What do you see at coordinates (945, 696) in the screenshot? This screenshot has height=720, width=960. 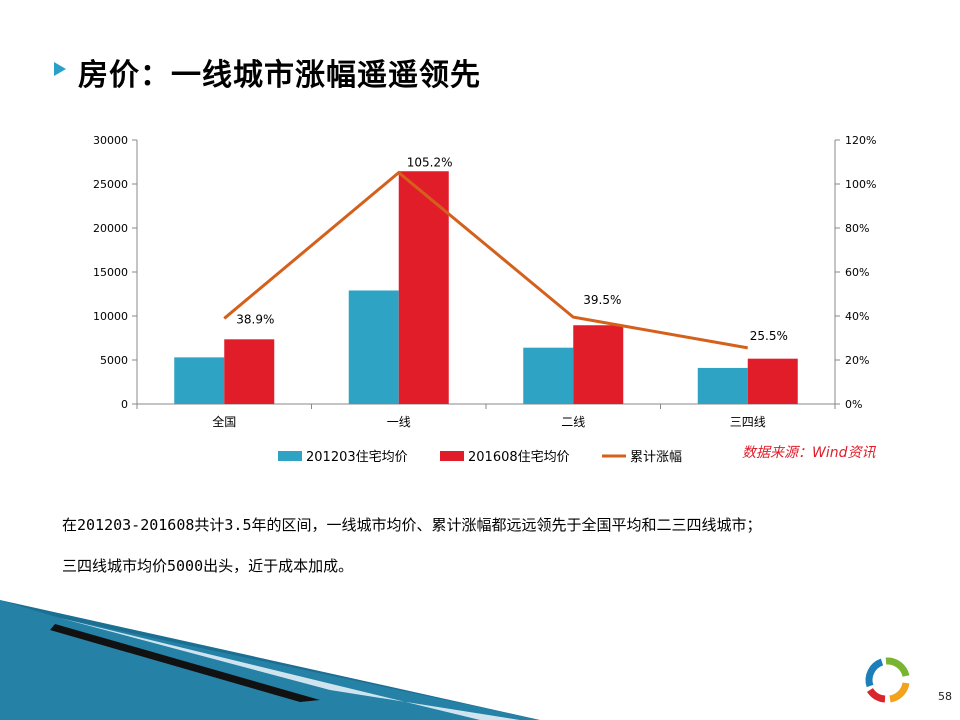 I see `page-number: 58` at bounding box center [945, 696].